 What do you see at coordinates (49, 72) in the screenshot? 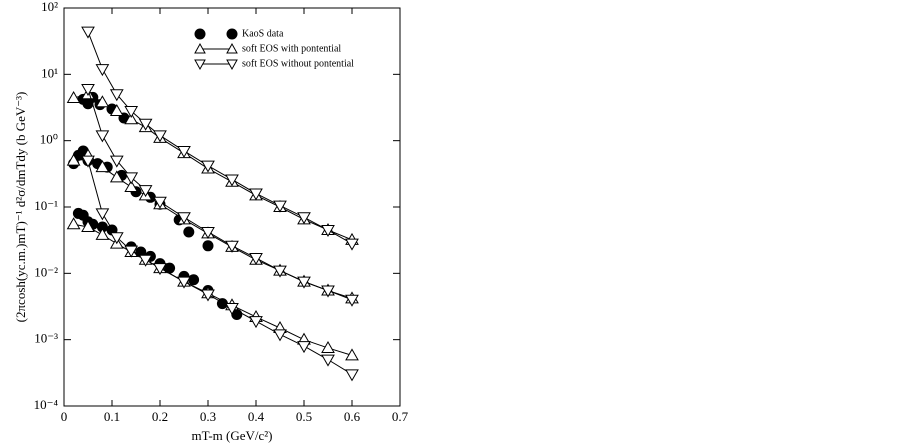
I see `y-tick-label: 10¹` at bounding box center [49, 72].